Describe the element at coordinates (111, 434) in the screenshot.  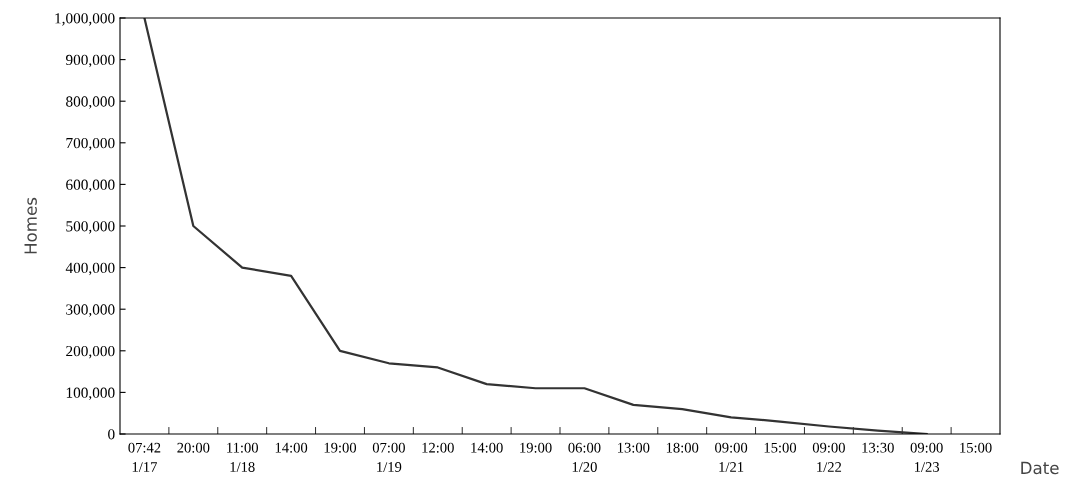
I see `y-tick-label: 0` at that location.